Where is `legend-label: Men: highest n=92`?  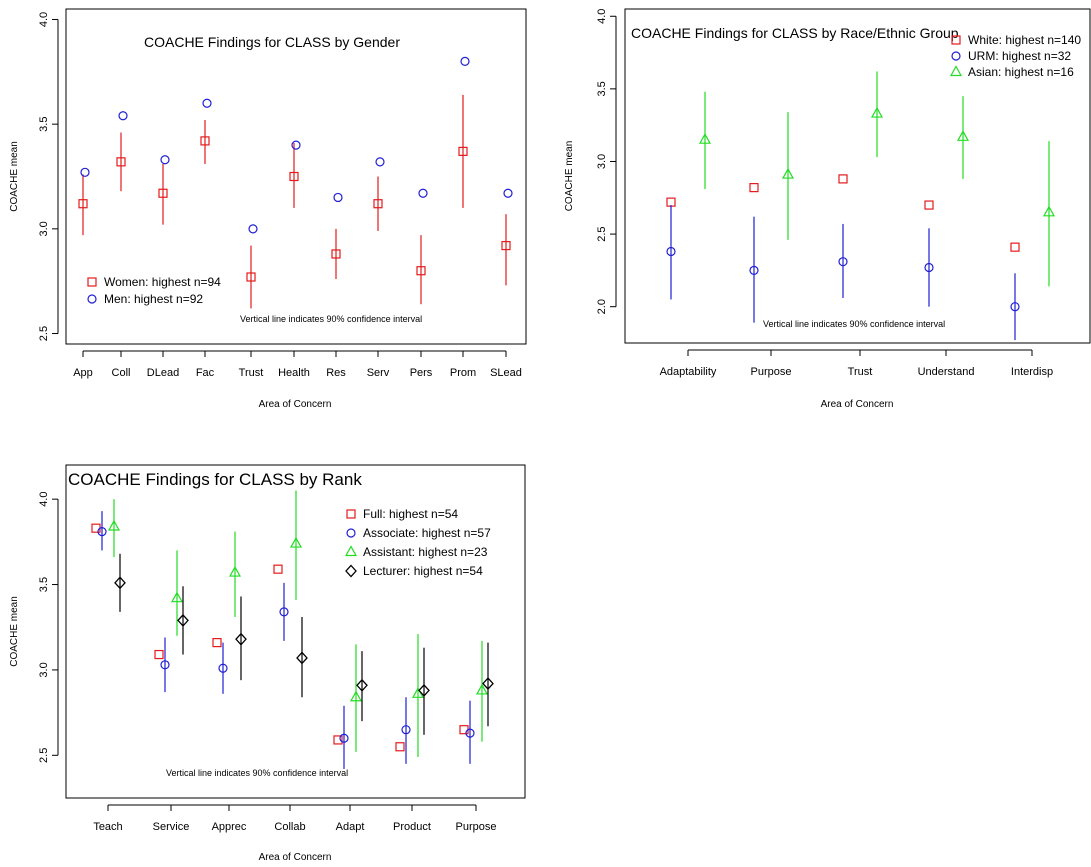 legend-label: Men: highest n=92 is located at coordinates (153, 299).